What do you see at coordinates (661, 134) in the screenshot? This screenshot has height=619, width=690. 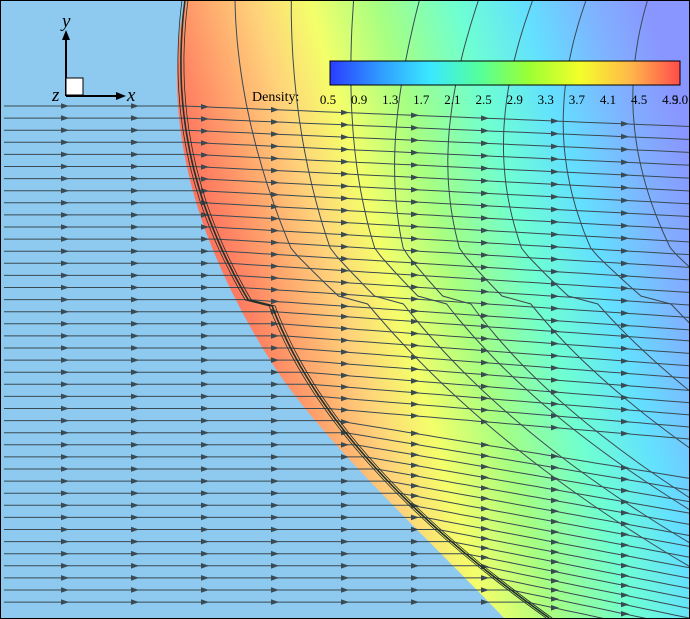 I see `density-contour` at bounding box center [661, 134].